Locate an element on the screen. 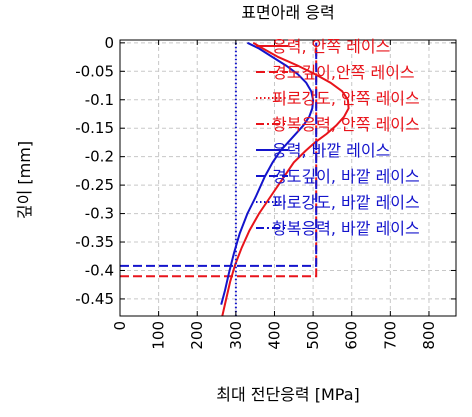 This screenshot has width=472, height=417. legend-label-7: 피로강도, 바깥 레이스 is located at coordinates (346, 202).